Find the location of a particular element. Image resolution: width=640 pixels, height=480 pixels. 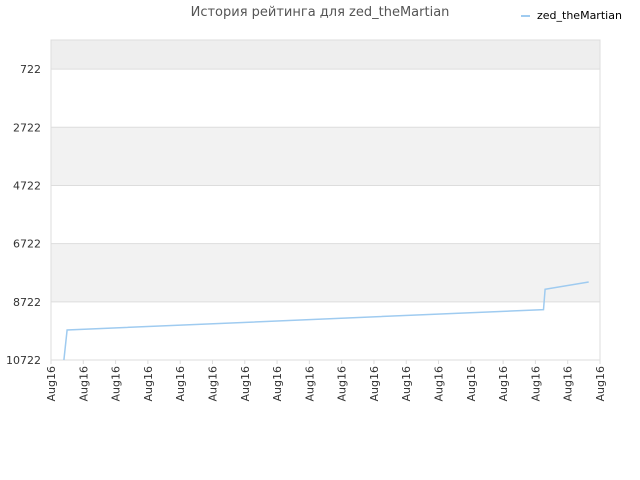

chart-title: История рейтинга для zed_theMartian is located at coordinates (320, 12).